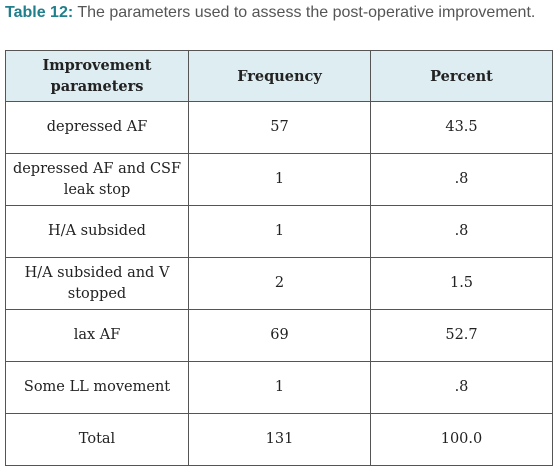 This screenshot has height=472, width=557. I want to click on cell-frequency: 2, so click(279, 283).